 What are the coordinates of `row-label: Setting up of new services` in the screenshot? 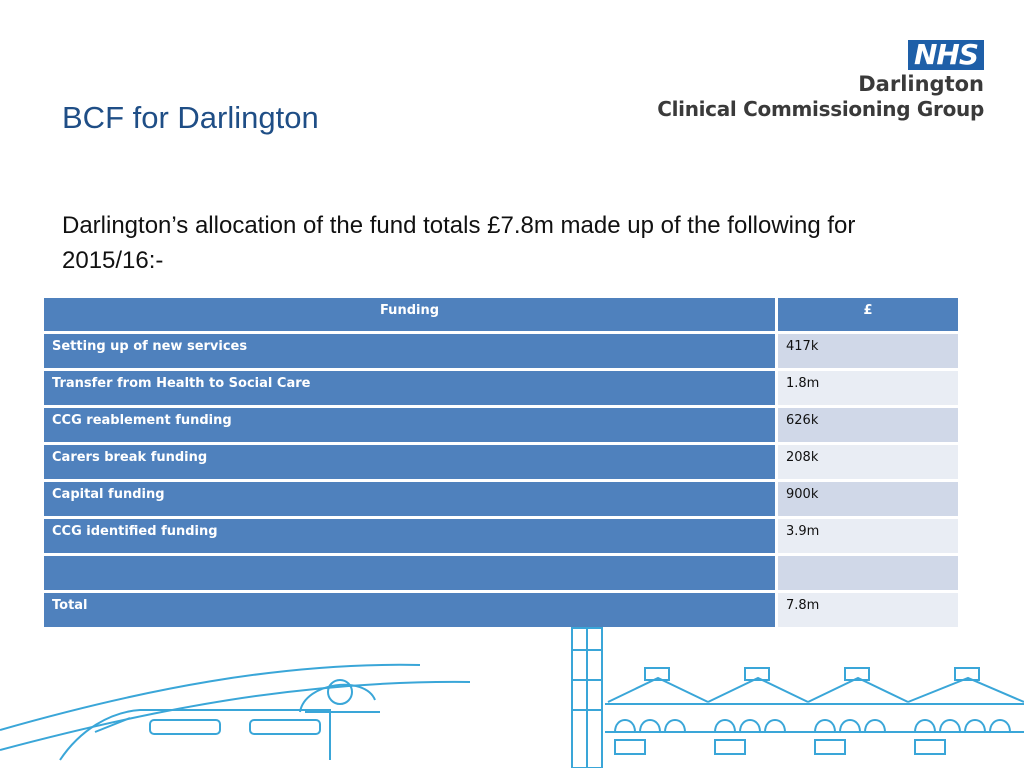 It's located at (411, 351).